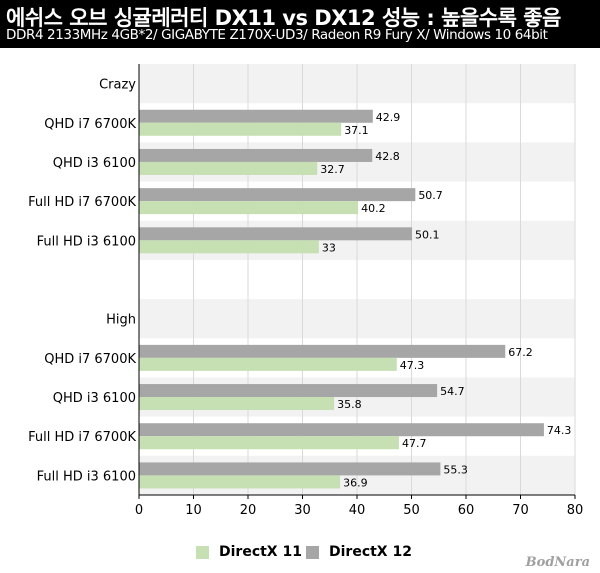 The image size is (600, 573). I want to click on bodnara-logo: BodNara, so click(557, 562).